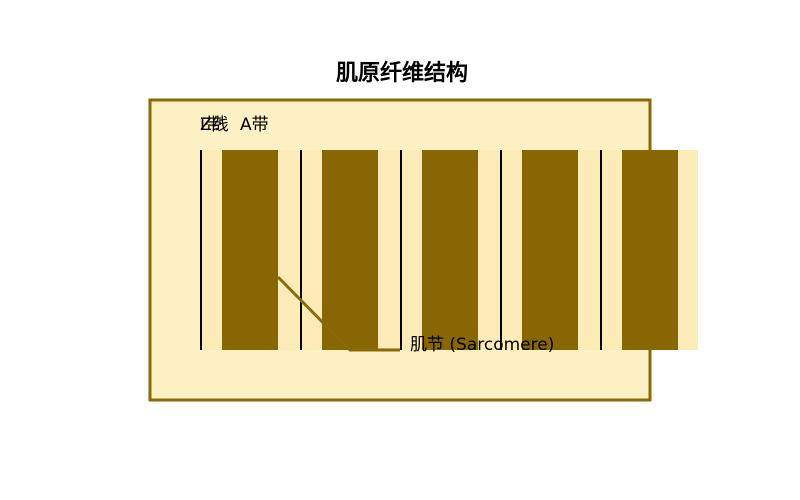 The height and width of the screenshot is (500, 800). I want to click on a-band-label: A带, so click(254, 125).